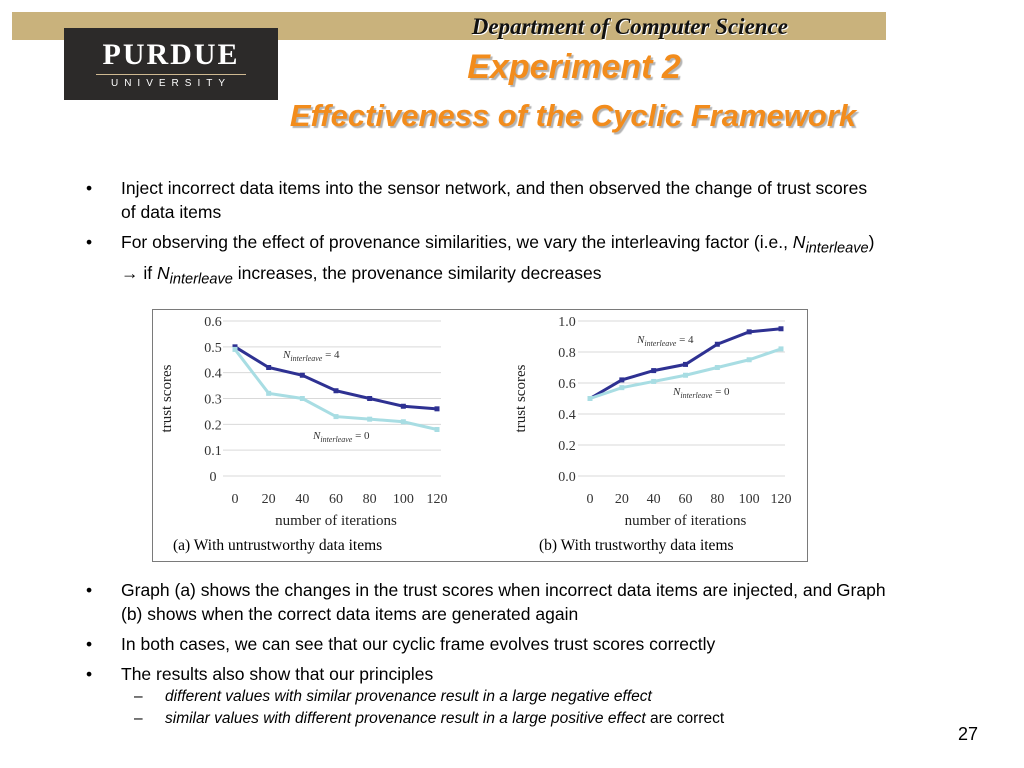 This screenshot has width=1024, height=768. What do you see at coordinates (278, 545) in the screenshot?
I see `chart-a-caption: (a) With untrustworthy data items` at bounding box center [278, 545].